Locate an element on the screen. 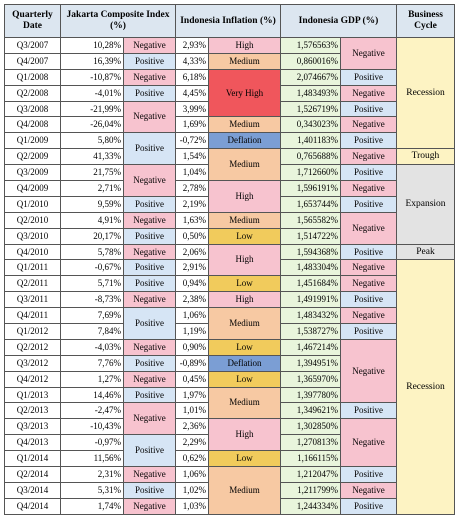 This screenshot has height=516, width=458. quarter-cell: Q1/2008 is located at coordinates (32, 77).